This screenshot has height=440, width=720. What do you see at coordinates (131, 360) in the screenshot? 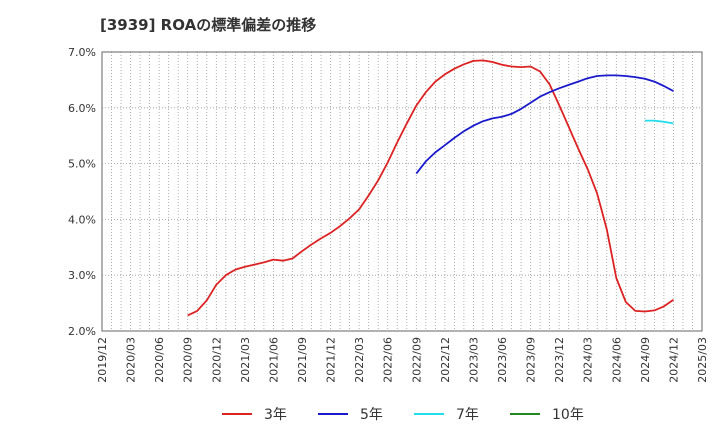
I see `x-tick-label: 2020/03` at bounding box center [131, 360].